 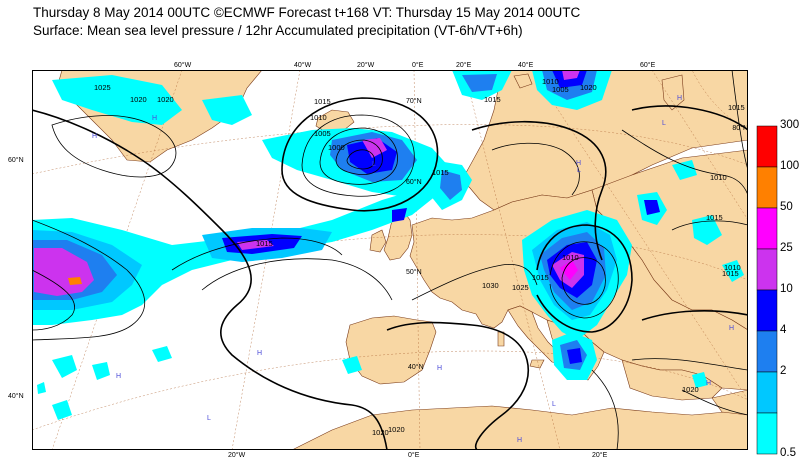 What do you see at coordinates (414, 101) in the screenshot?
I see `lat-label: 70°N` at bounding box center [414, 101].